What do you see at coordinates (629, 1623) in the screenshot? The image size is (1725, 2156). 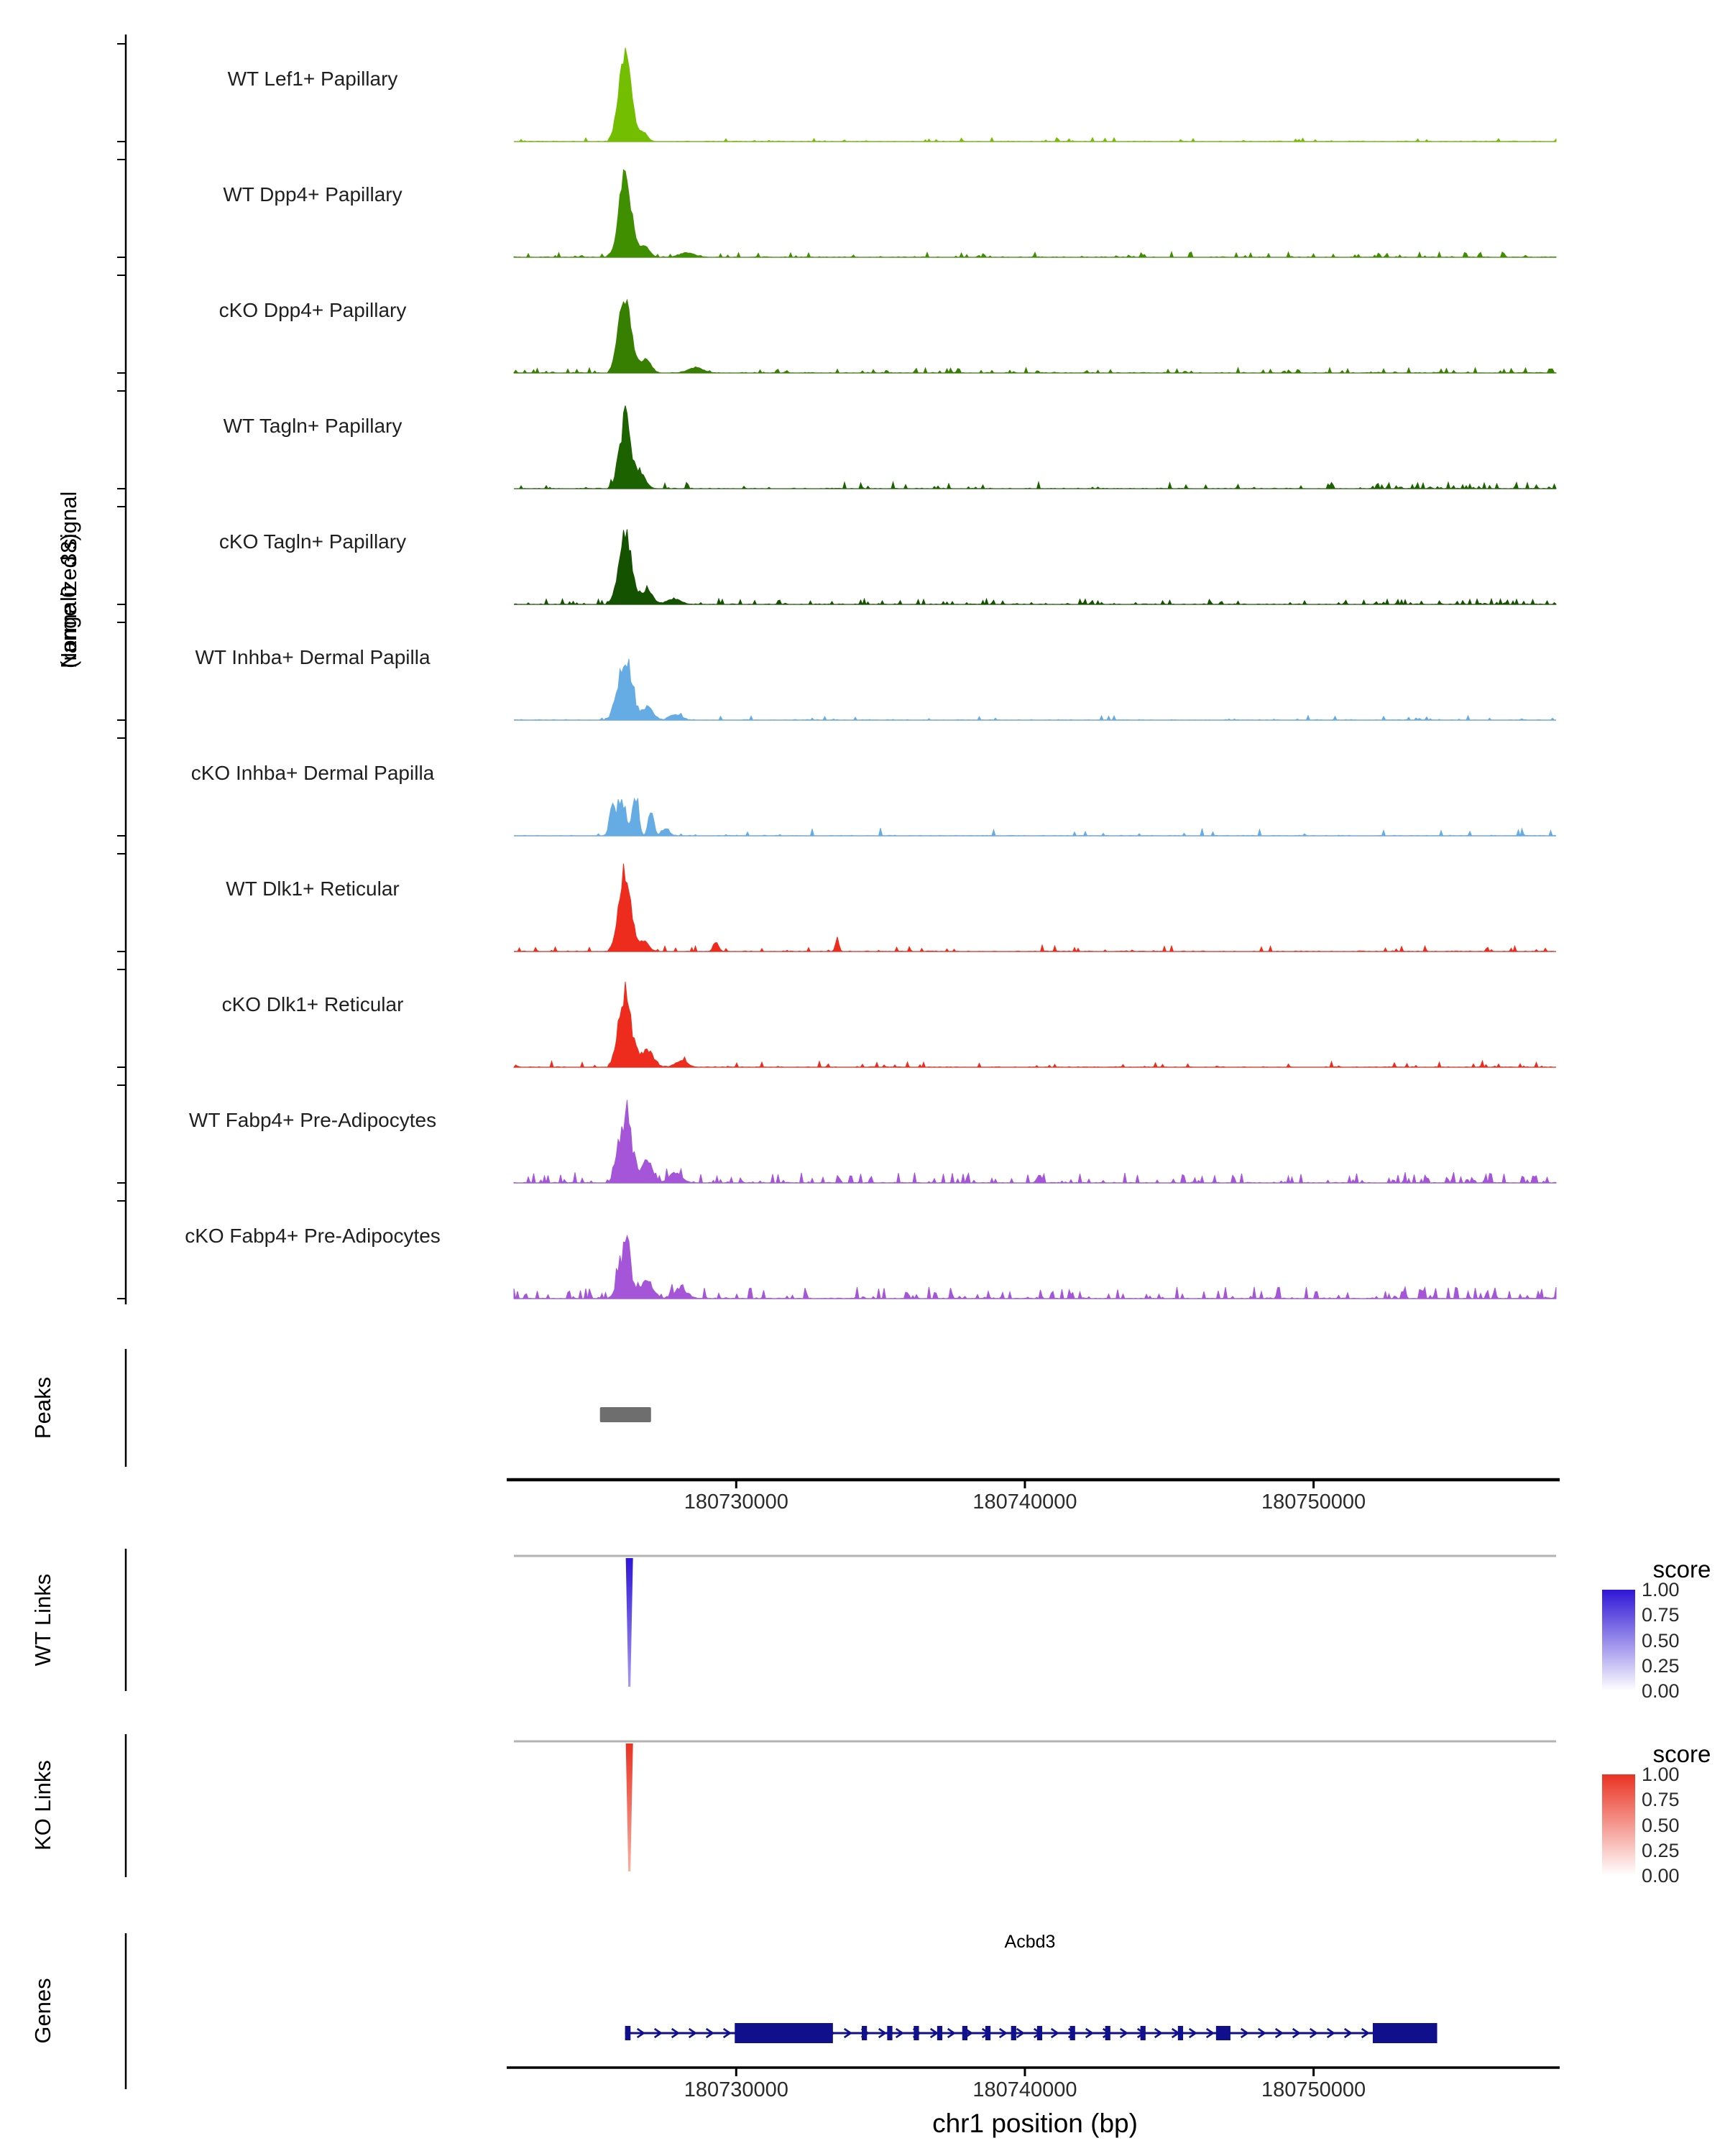 I see `wt-links-link` at bounding box center [629, 1623].